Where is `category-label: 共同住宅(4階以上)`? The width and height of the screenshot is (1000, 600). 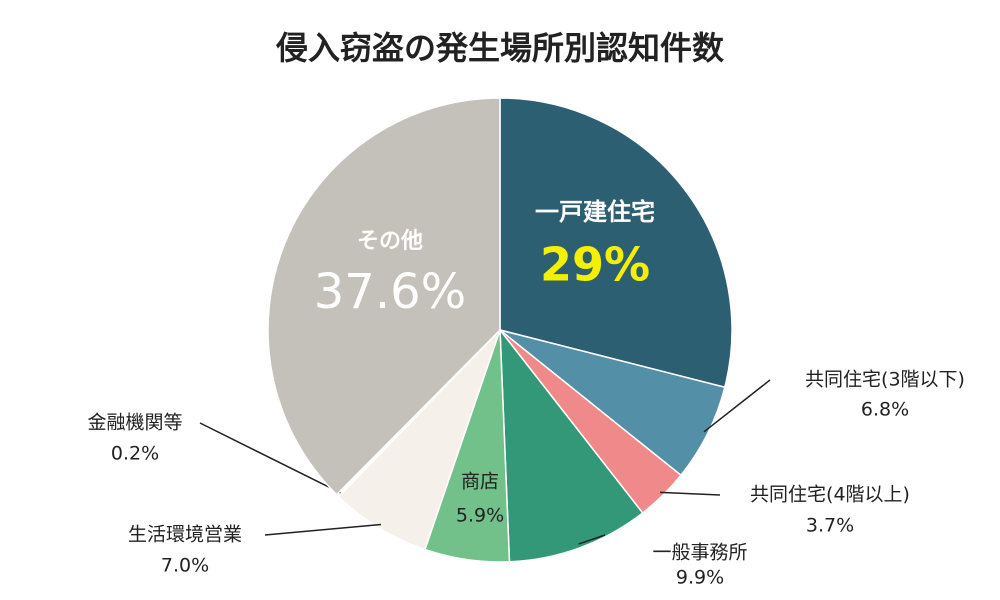 category-label: 共同住宅(4階以上) is located at coordinates (830, 495).